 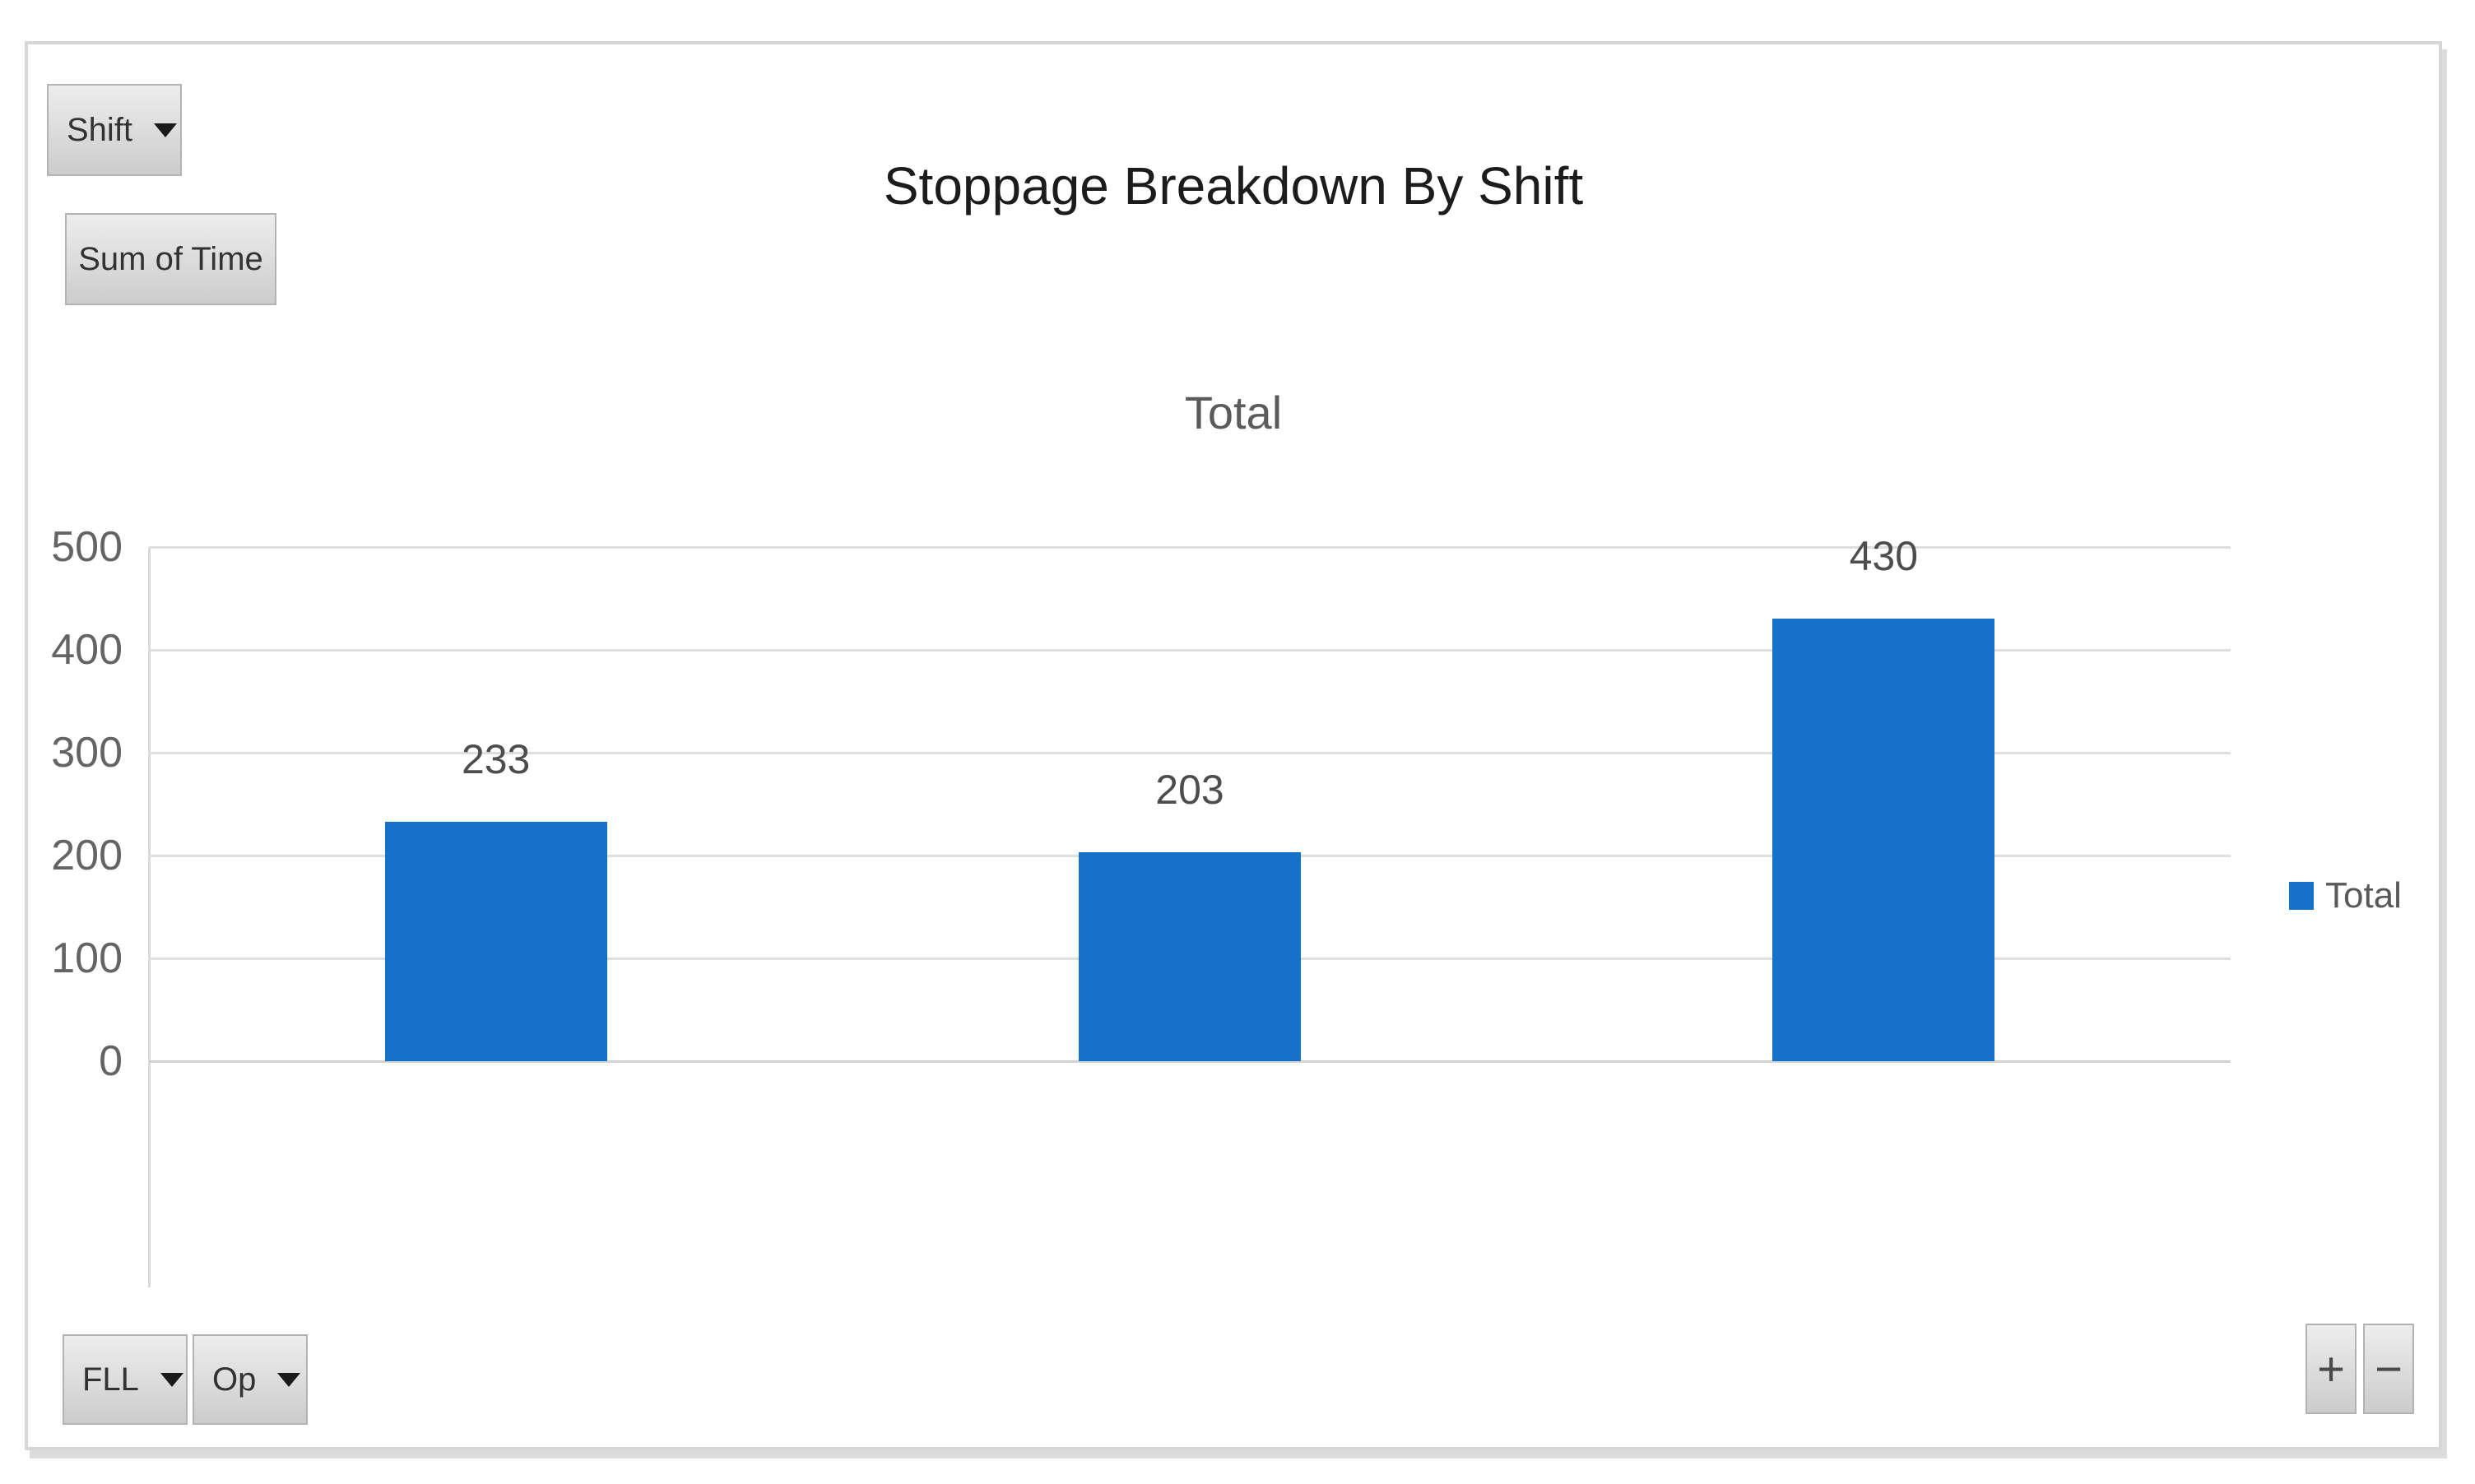 I want to click on data-label: 203, so click(x=1189, y=790).